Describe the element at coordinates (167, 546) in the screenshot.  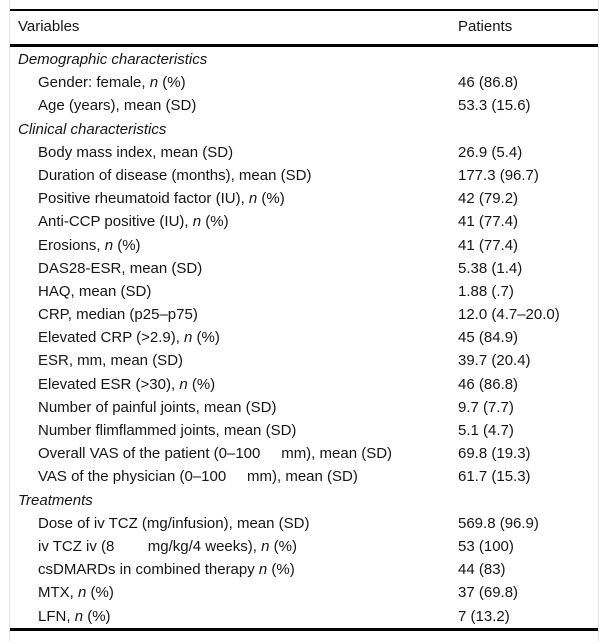
I see `row-label: iv TCZ iv (8 mg/kg/4 weeks), n (%)` at that location.